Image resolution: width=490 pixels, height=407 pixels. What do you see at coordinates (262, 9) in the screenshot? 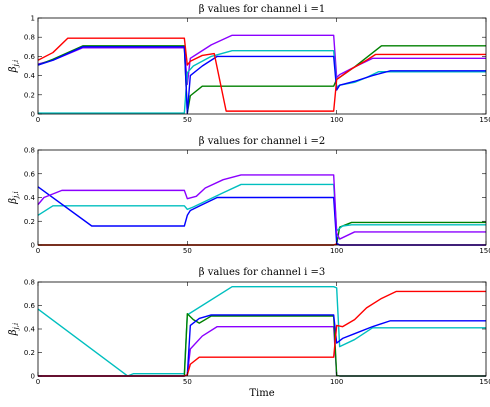
I see `chart-title: β values for channel i =1` at bounding box center [262, 9].